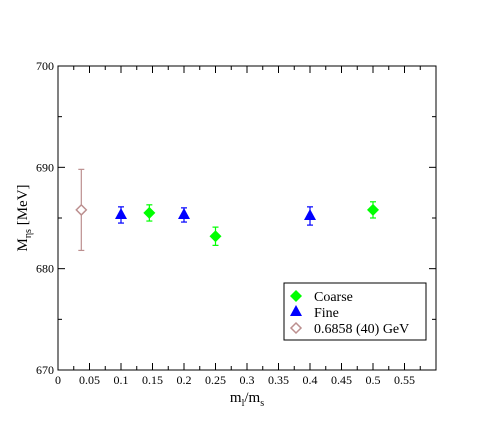 The height and width of the screenshot is (436, 491). What do you see at coordinates (23, 206) in the screenshot?
I see `y-axis-label-rest: [MeV]` at bounding box center [23, 206].